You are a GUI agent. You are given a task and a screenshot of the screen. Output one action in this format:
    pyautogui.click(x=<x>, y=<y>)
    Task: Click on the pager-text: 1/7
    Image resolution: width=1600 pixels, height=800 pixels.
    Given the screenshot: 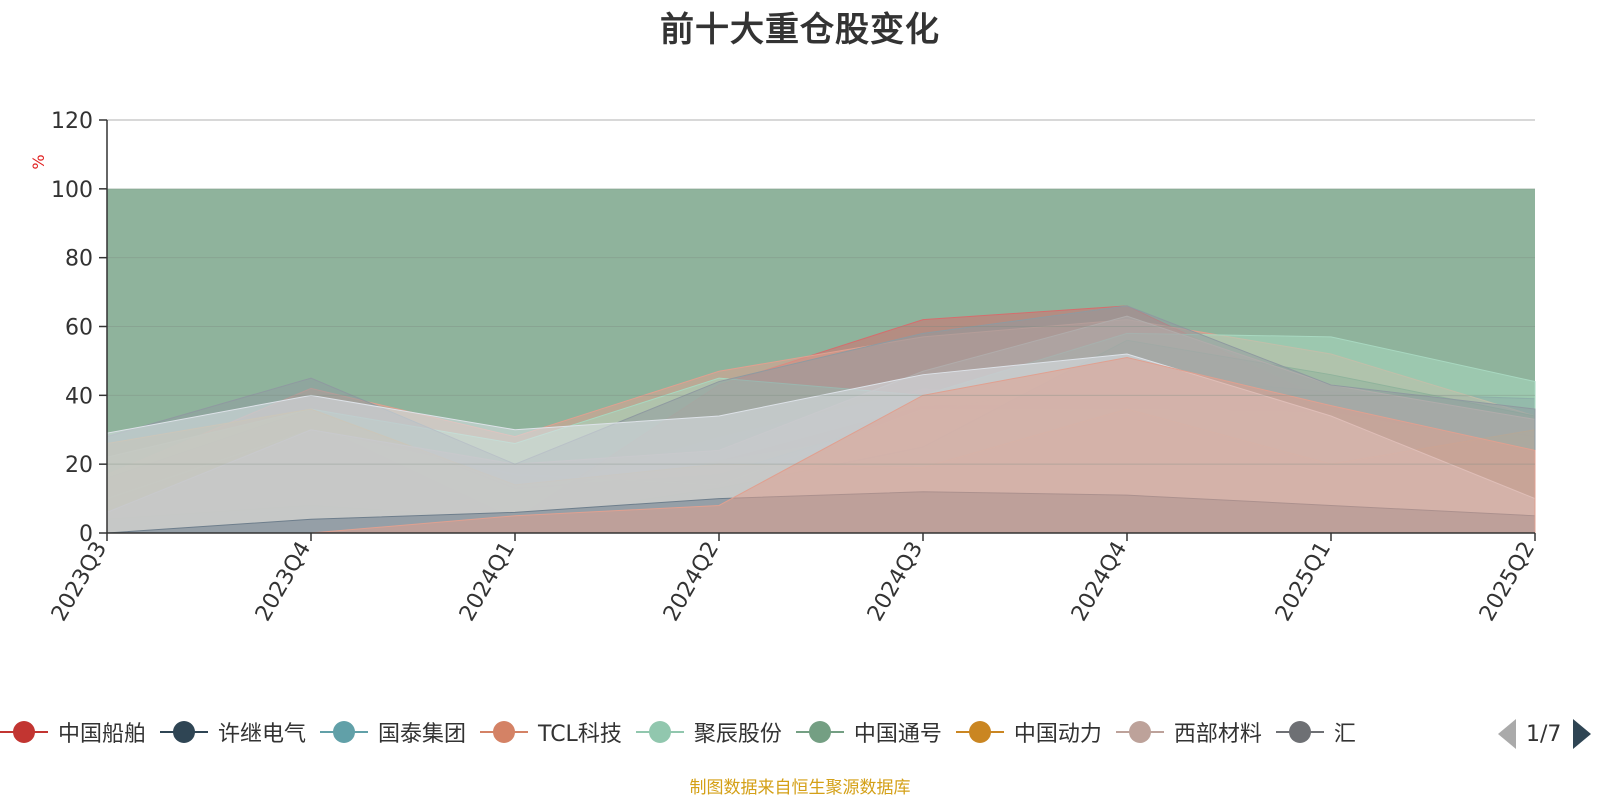 What is the action you would take?
    pyautogui.click(x=1544, y=734)
    